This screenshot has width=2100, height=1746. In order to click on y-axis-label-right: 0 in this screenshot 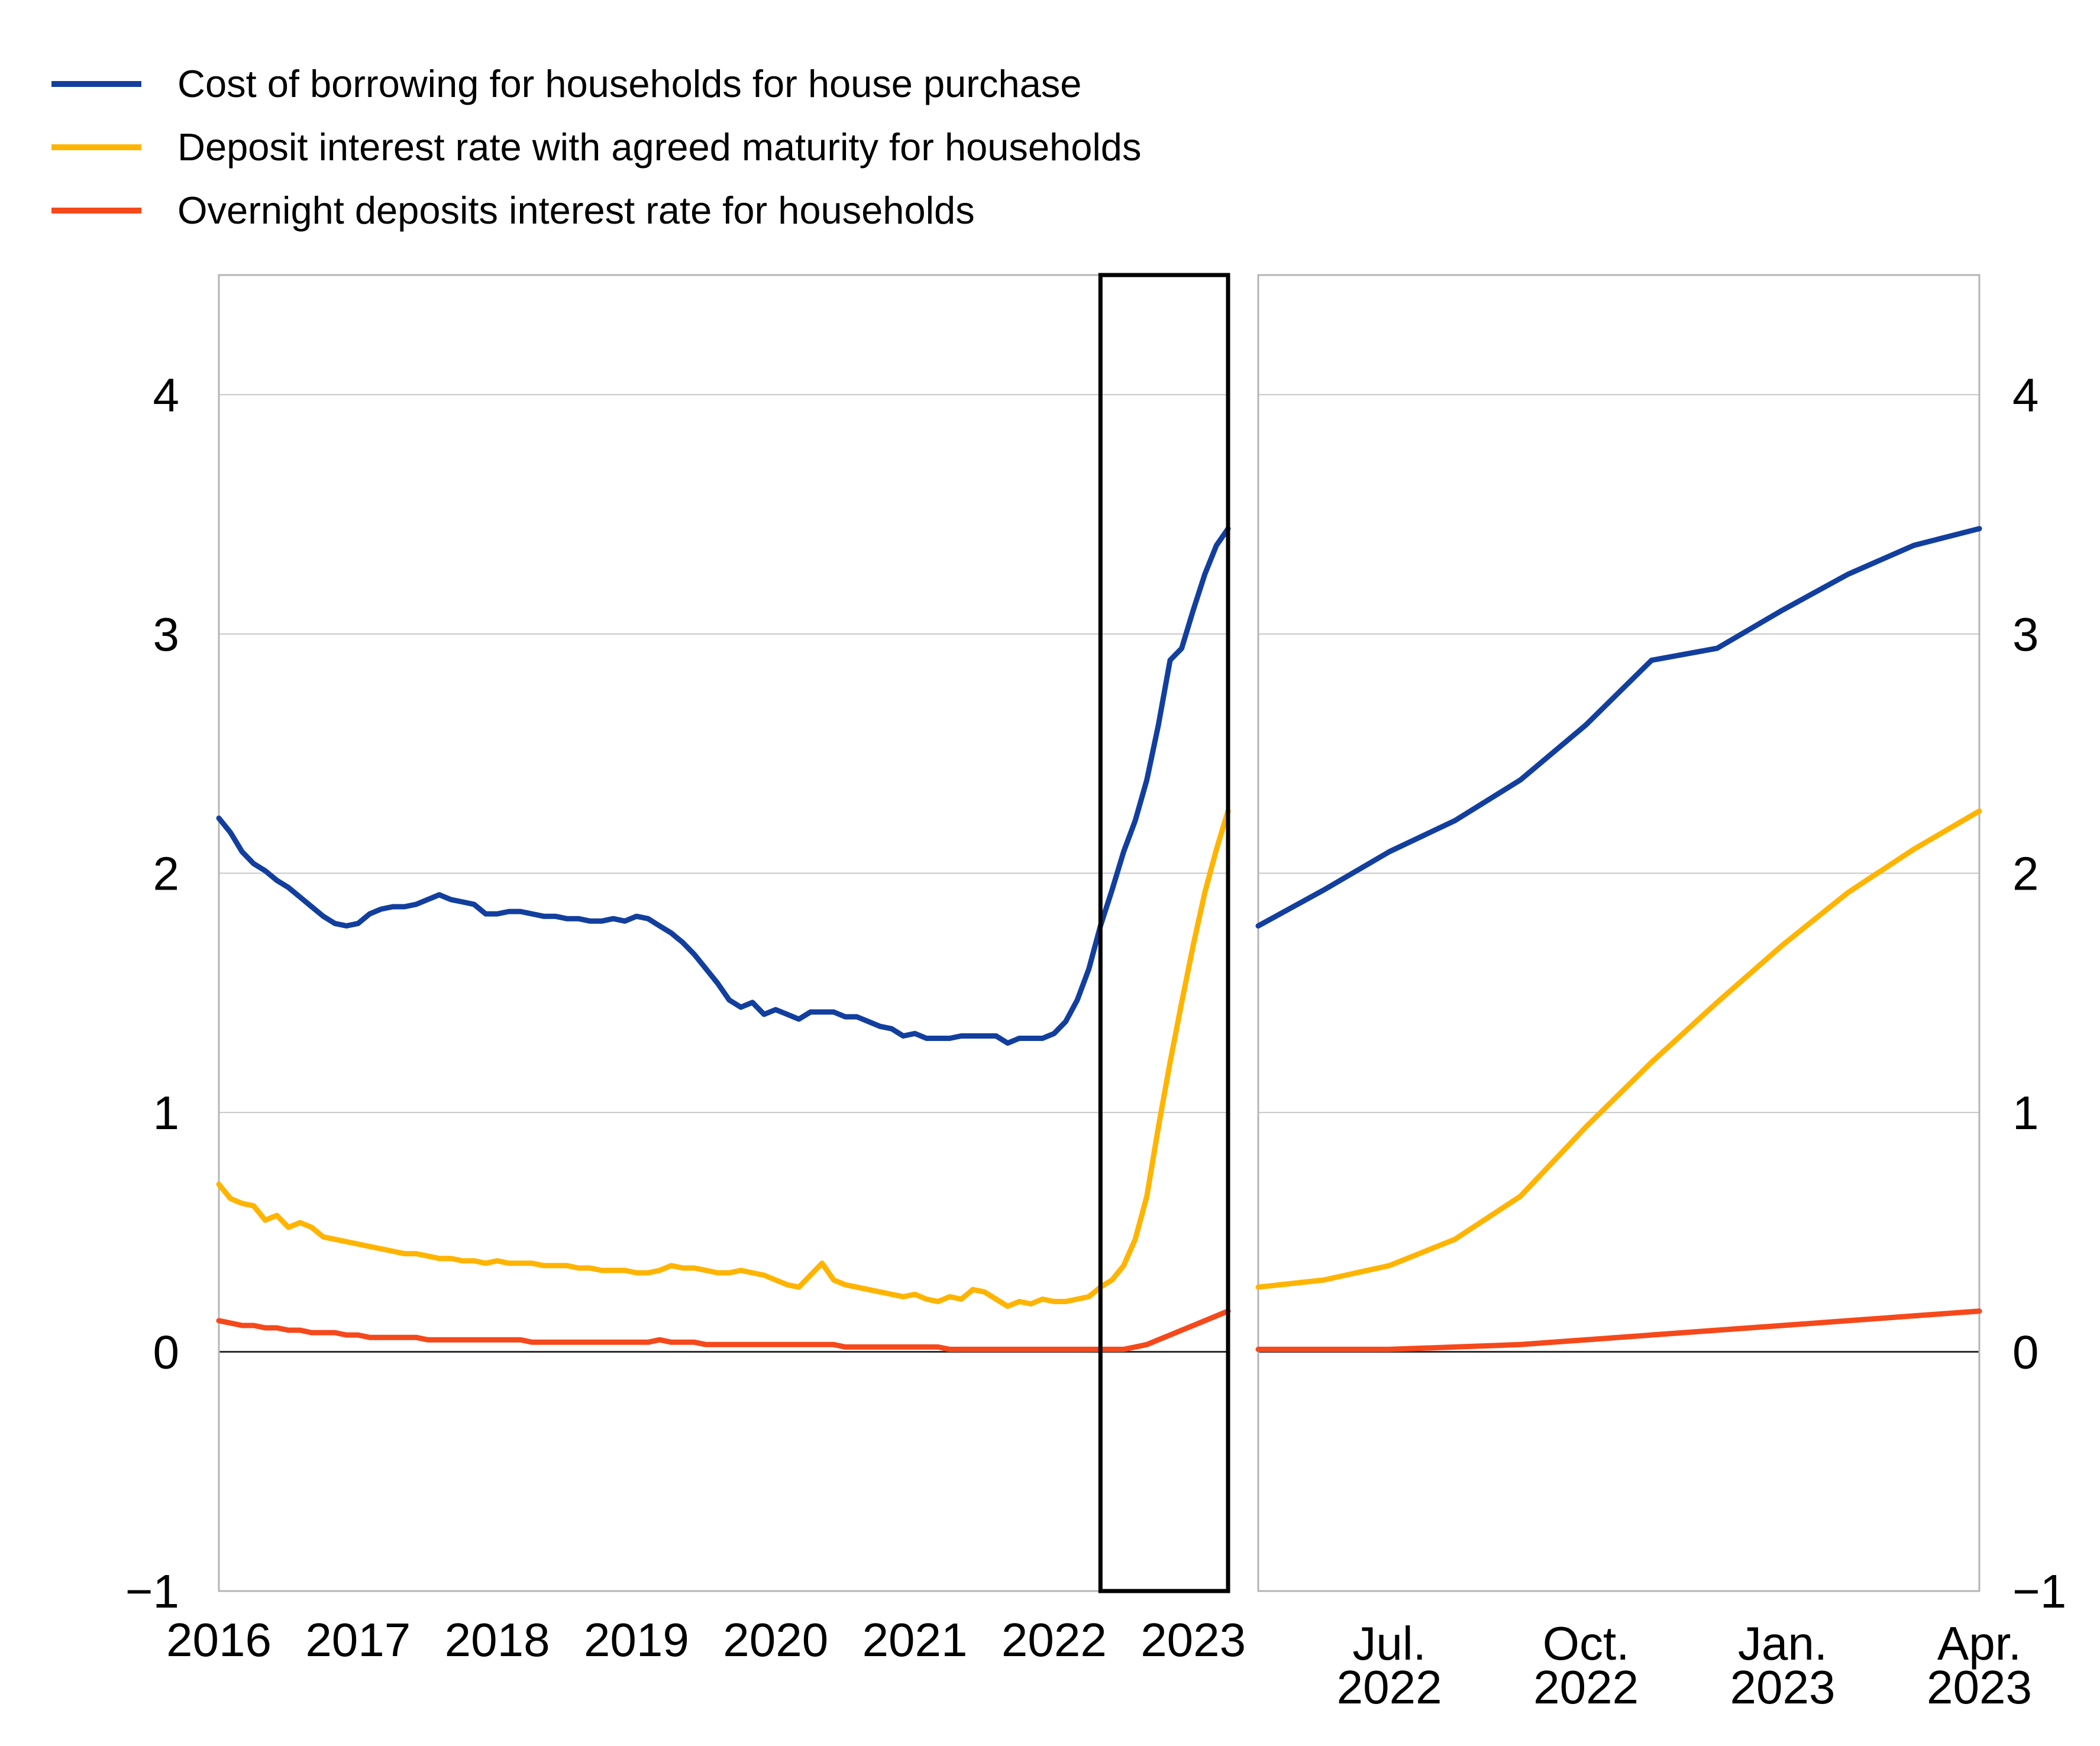, I will do `click(2025, 1351)`.